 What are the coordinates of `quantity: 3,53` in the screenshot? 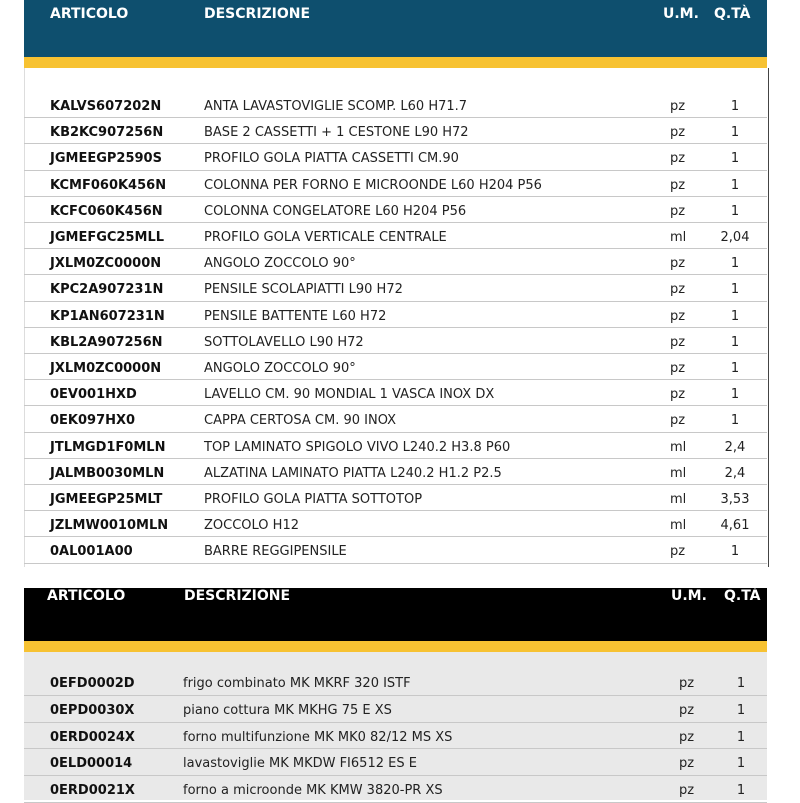 It's located at (735, 499).